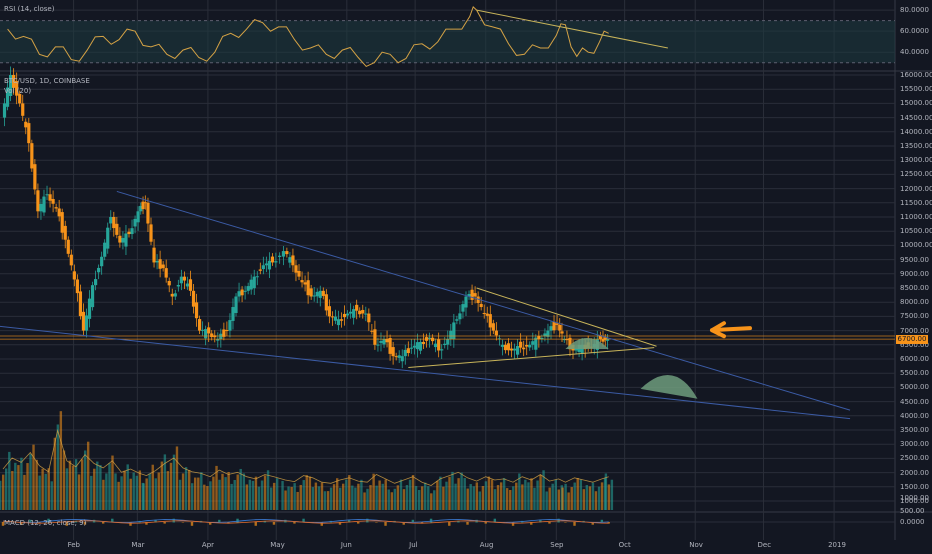  I want to click on price-tick-label: 14000.00, so click(916, 131).